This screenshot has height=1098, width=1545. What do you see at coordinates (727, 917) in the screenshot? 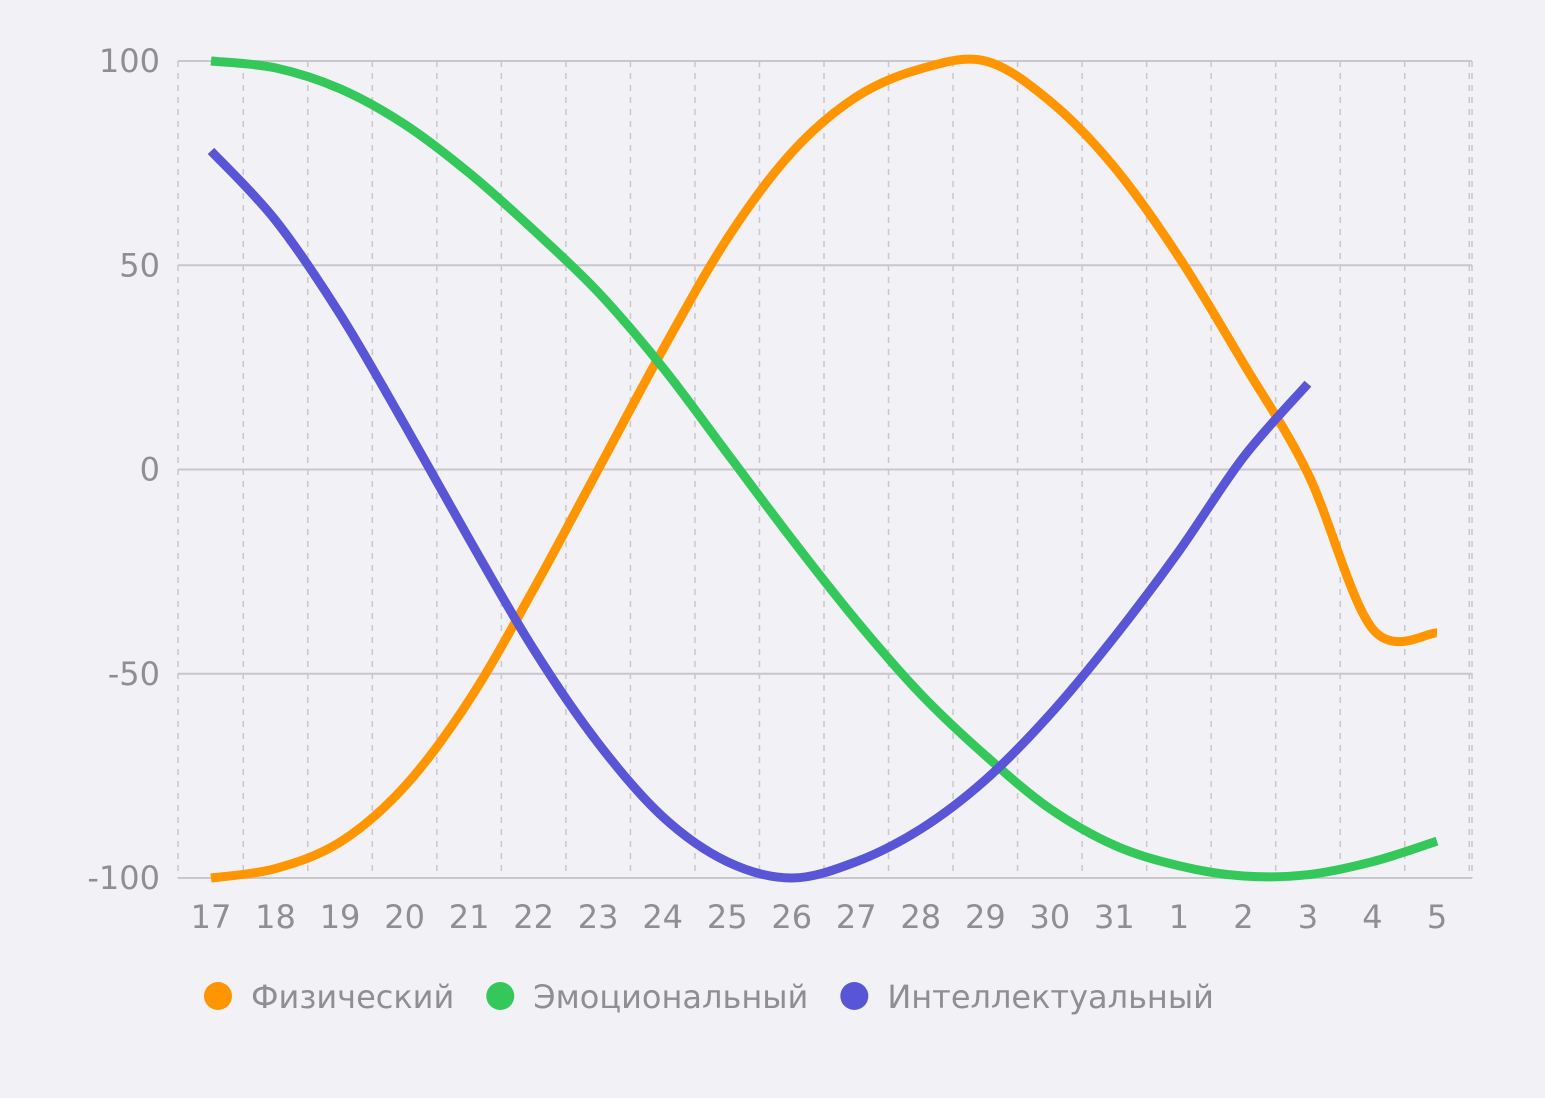
I see `x-tick-label: 25` at bounding box center [727, 917].